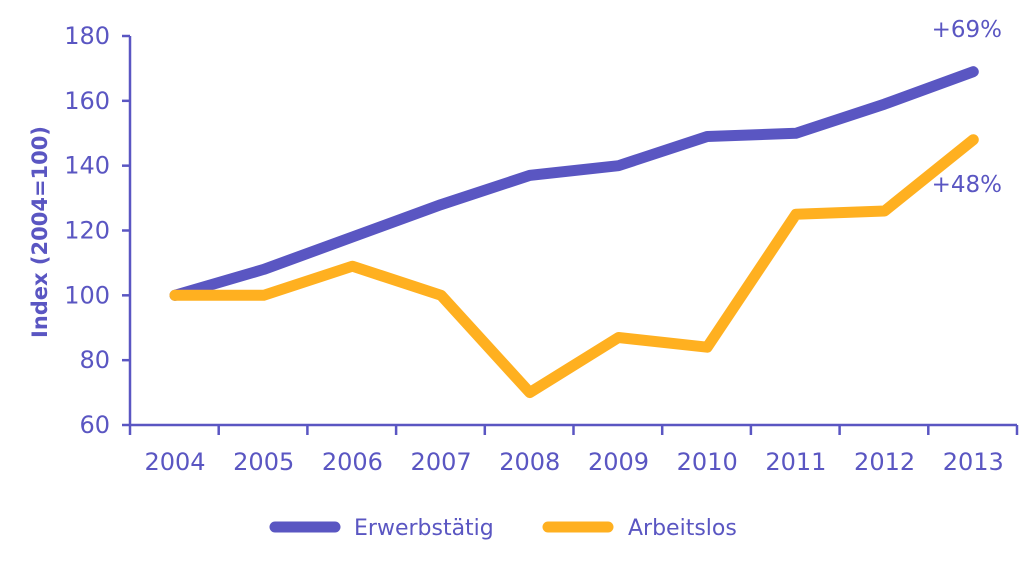 This screenshot has height=561, width=1026. What do you see at coordinates (94, 425) in the screenshot?
I see `y-tick-label: 60` at bounding box center [94, 425].